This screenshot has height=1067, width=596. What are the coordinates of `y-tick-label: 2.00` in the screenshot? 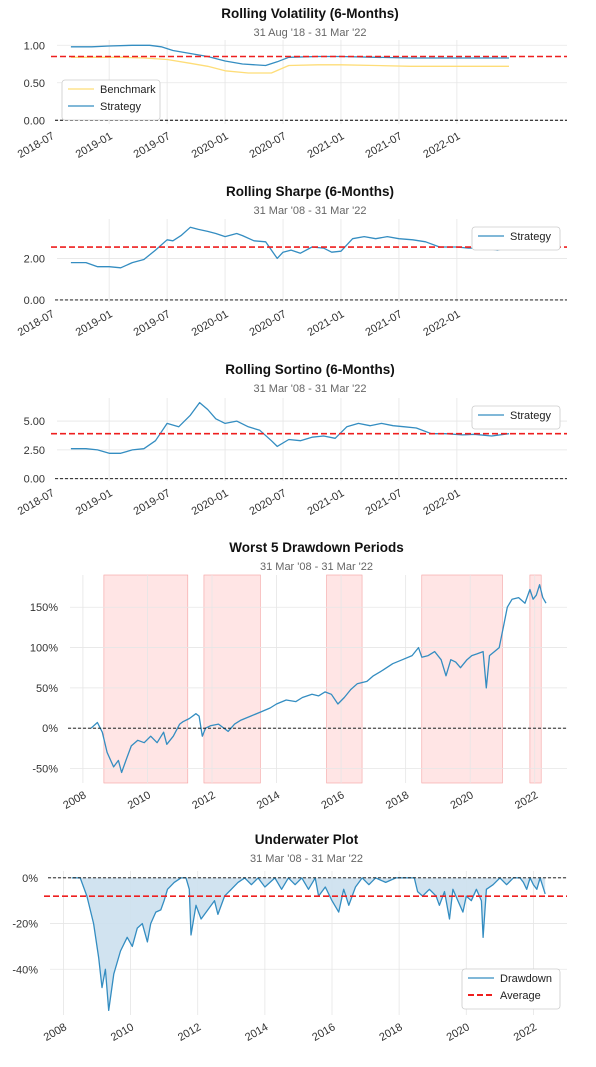 It's located at (34, 259).